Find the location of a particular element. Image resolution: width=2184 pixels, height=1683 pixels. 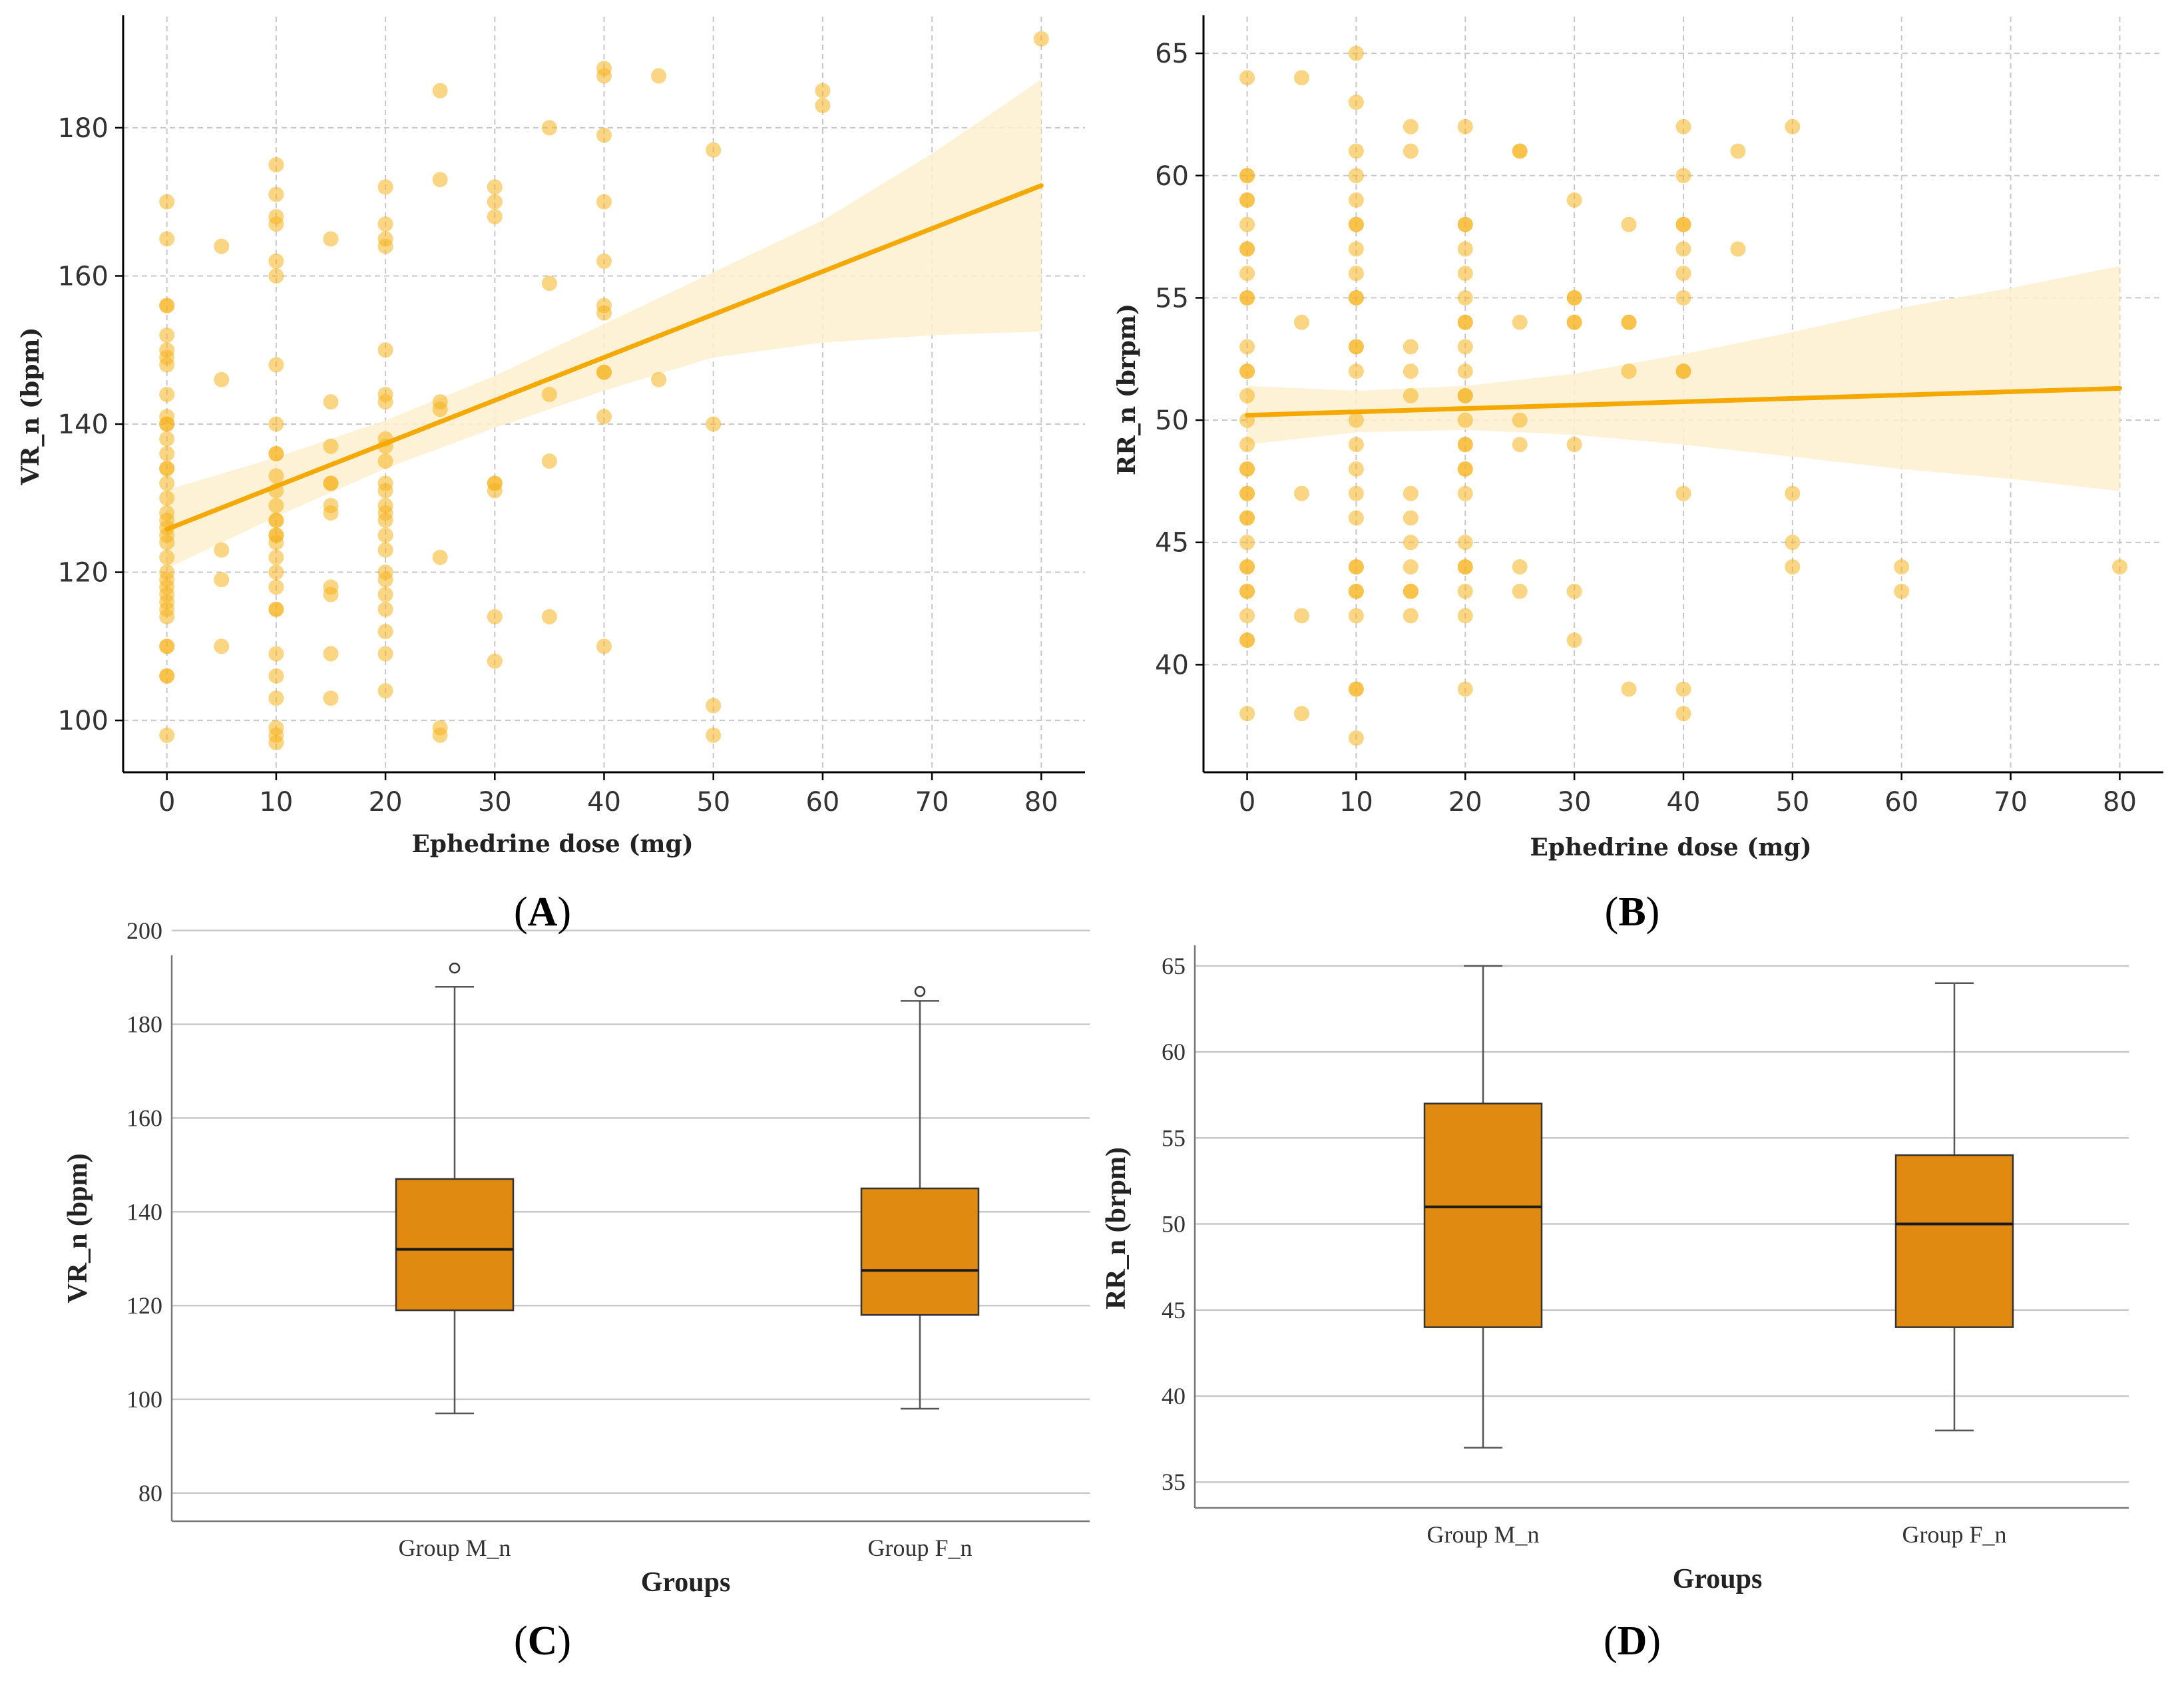

panel-a-x-tick-label: 0 is located at coordinates (166, 803).